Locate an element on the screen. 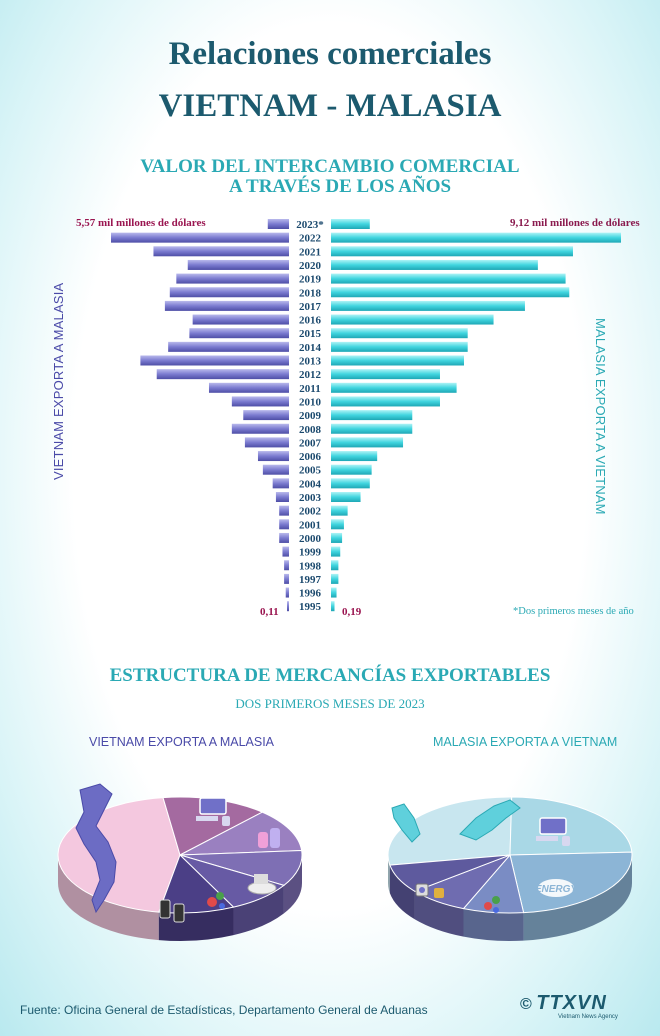  vn-export-axis-label: VIETNAM EXPORTA A MALASIA is located at coordinates (58, 381).